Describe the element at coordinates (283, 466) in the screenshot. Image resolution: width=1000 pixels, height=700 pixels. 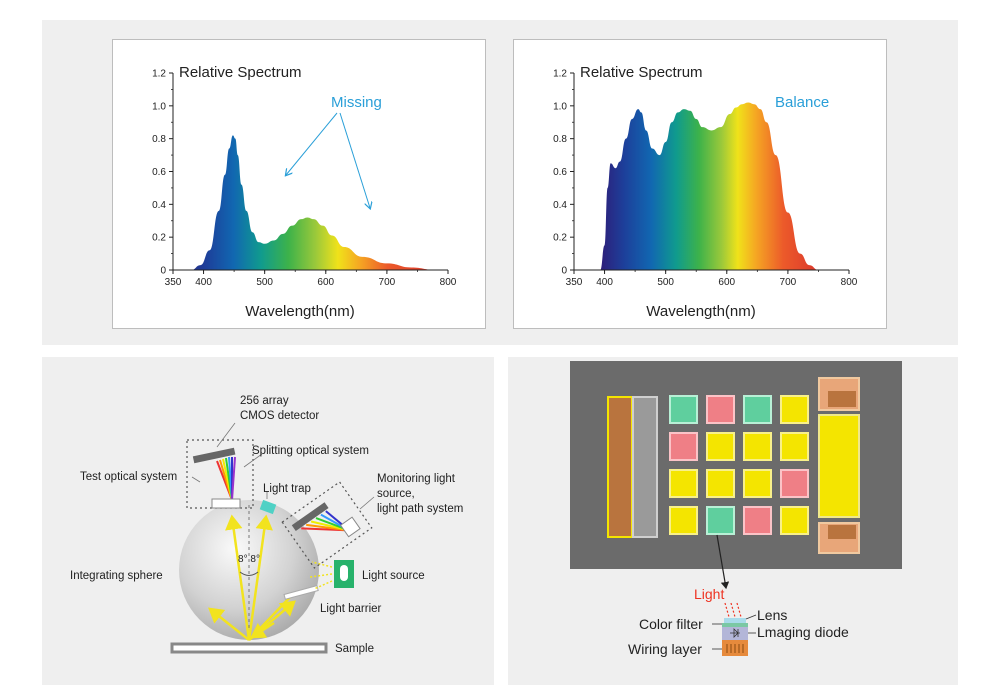
I see `leader-lines` at that location.